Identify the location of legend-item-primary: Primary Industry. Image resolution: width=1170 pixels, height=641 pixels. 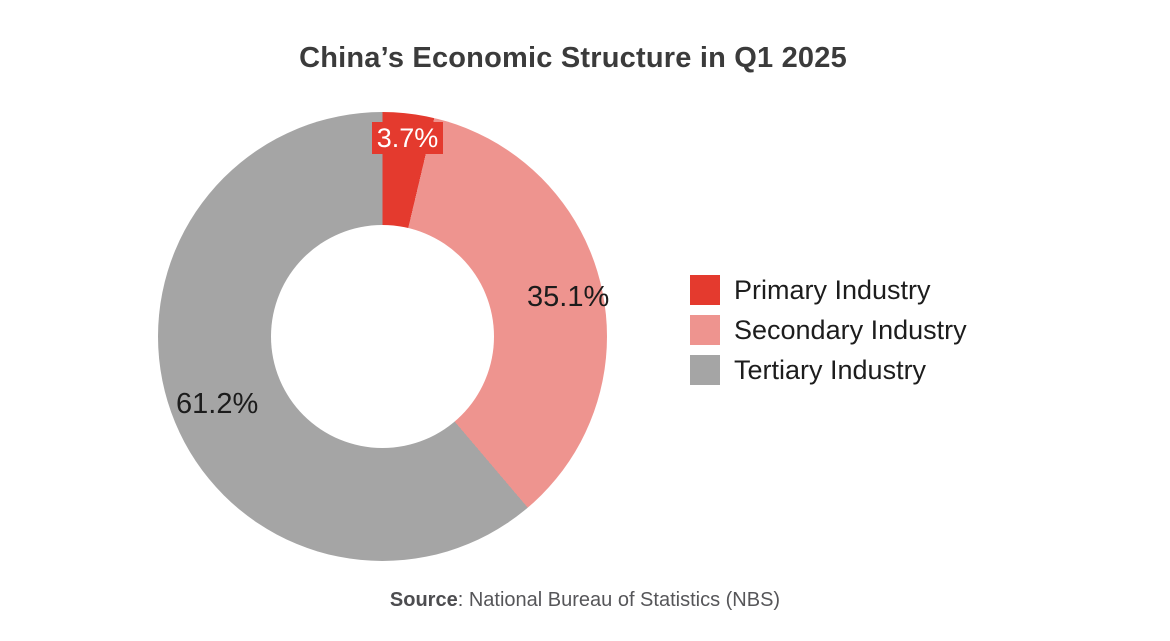
(828, 290).